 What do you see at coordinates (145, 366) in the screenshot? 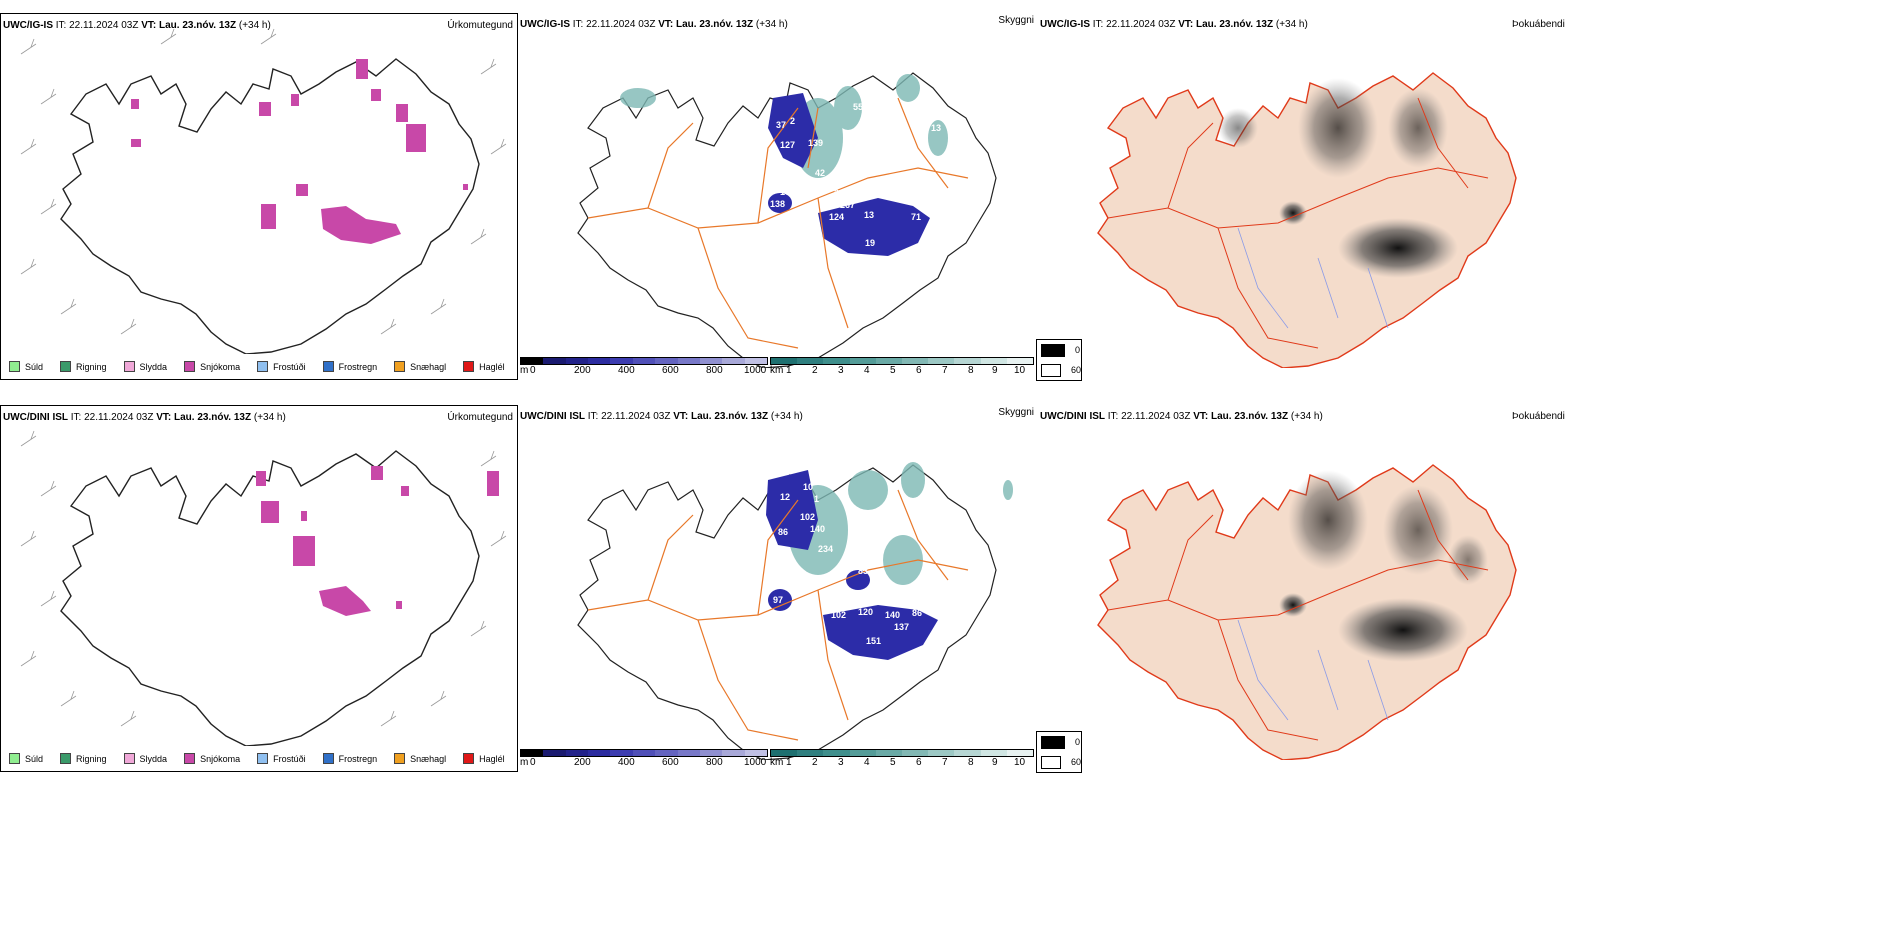
I see `legend-item: Slydda` at bounding box center [145, 366].